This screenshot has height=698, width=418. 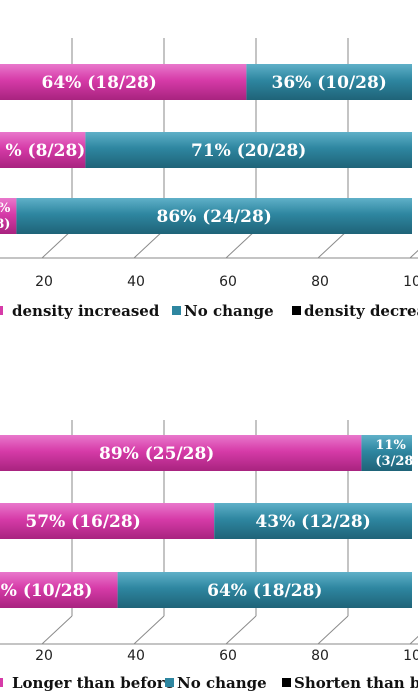 I want to click on data-label: % (8/28), so click(x=45, y=151).